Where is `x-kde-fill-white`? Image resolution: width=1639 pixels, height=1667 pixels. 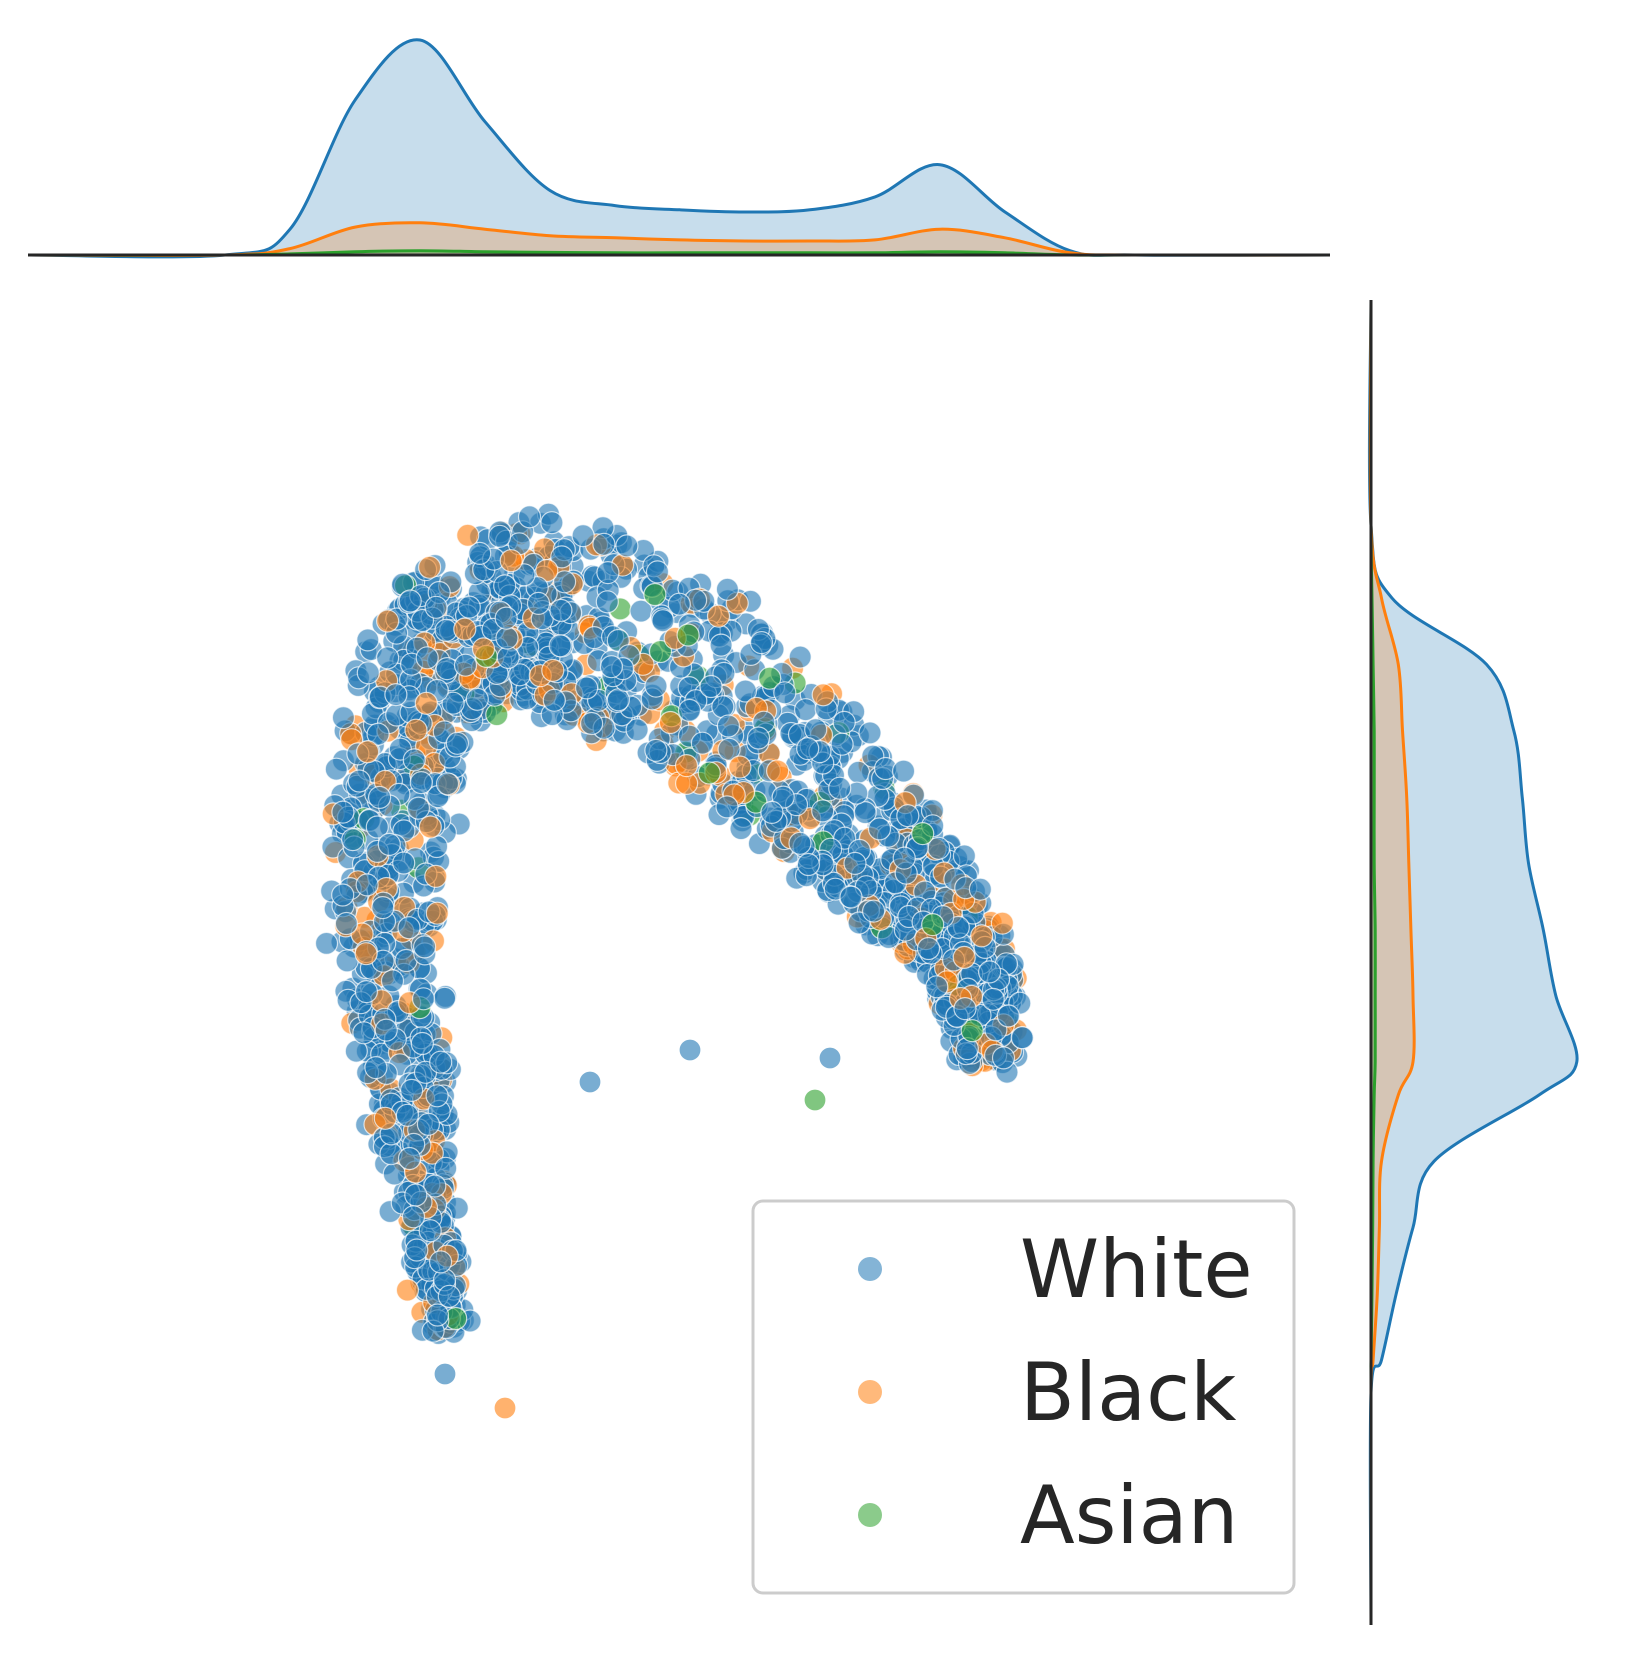 x-kde-fill-white is located at coordinates (680, 148).